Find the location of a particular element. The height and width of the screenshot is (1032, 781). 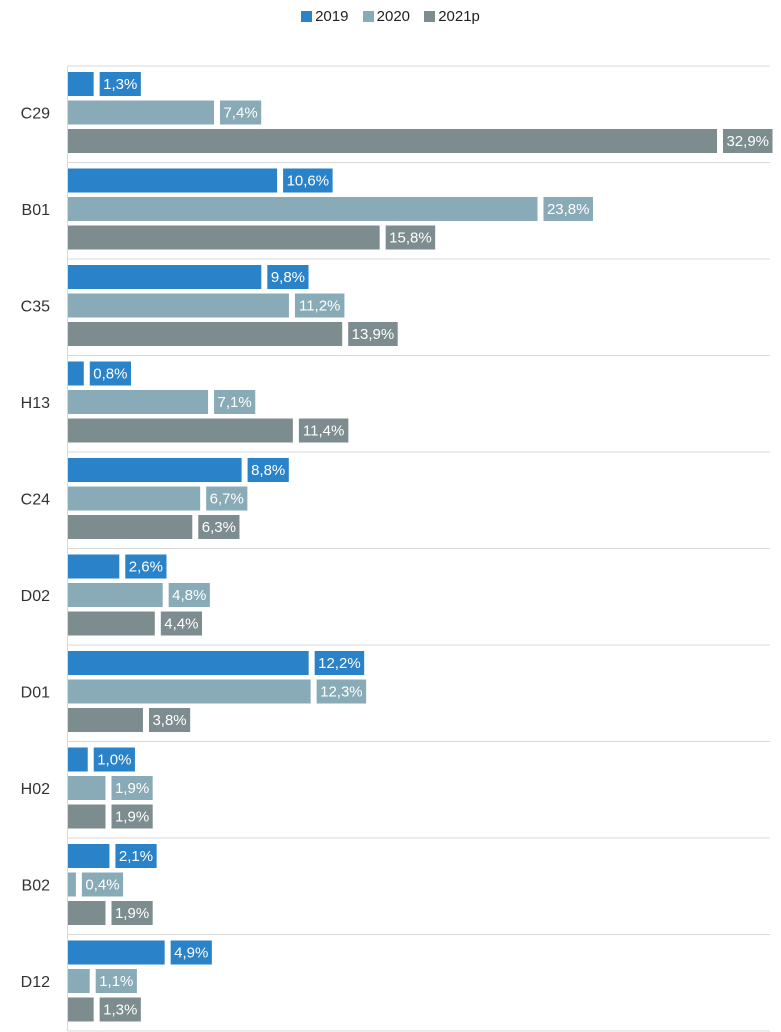

legend-swatch-2019 is located at coordinates (307, 16).